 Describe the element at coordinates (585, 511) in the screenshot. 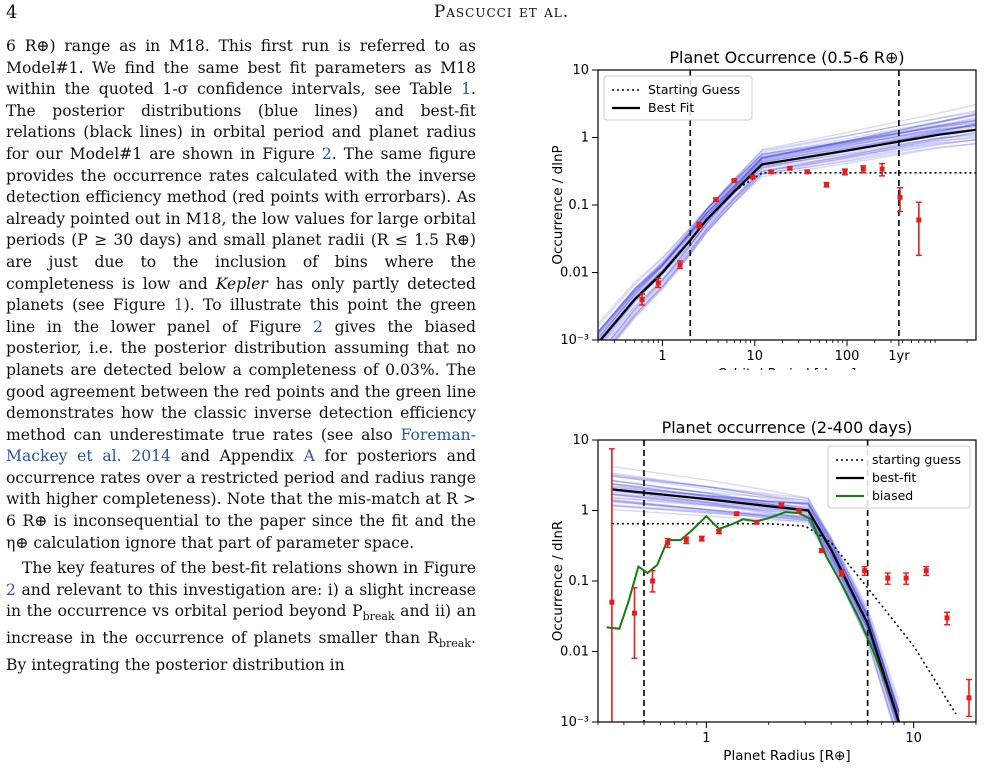

I see `y-tick-label: 1` at that location.